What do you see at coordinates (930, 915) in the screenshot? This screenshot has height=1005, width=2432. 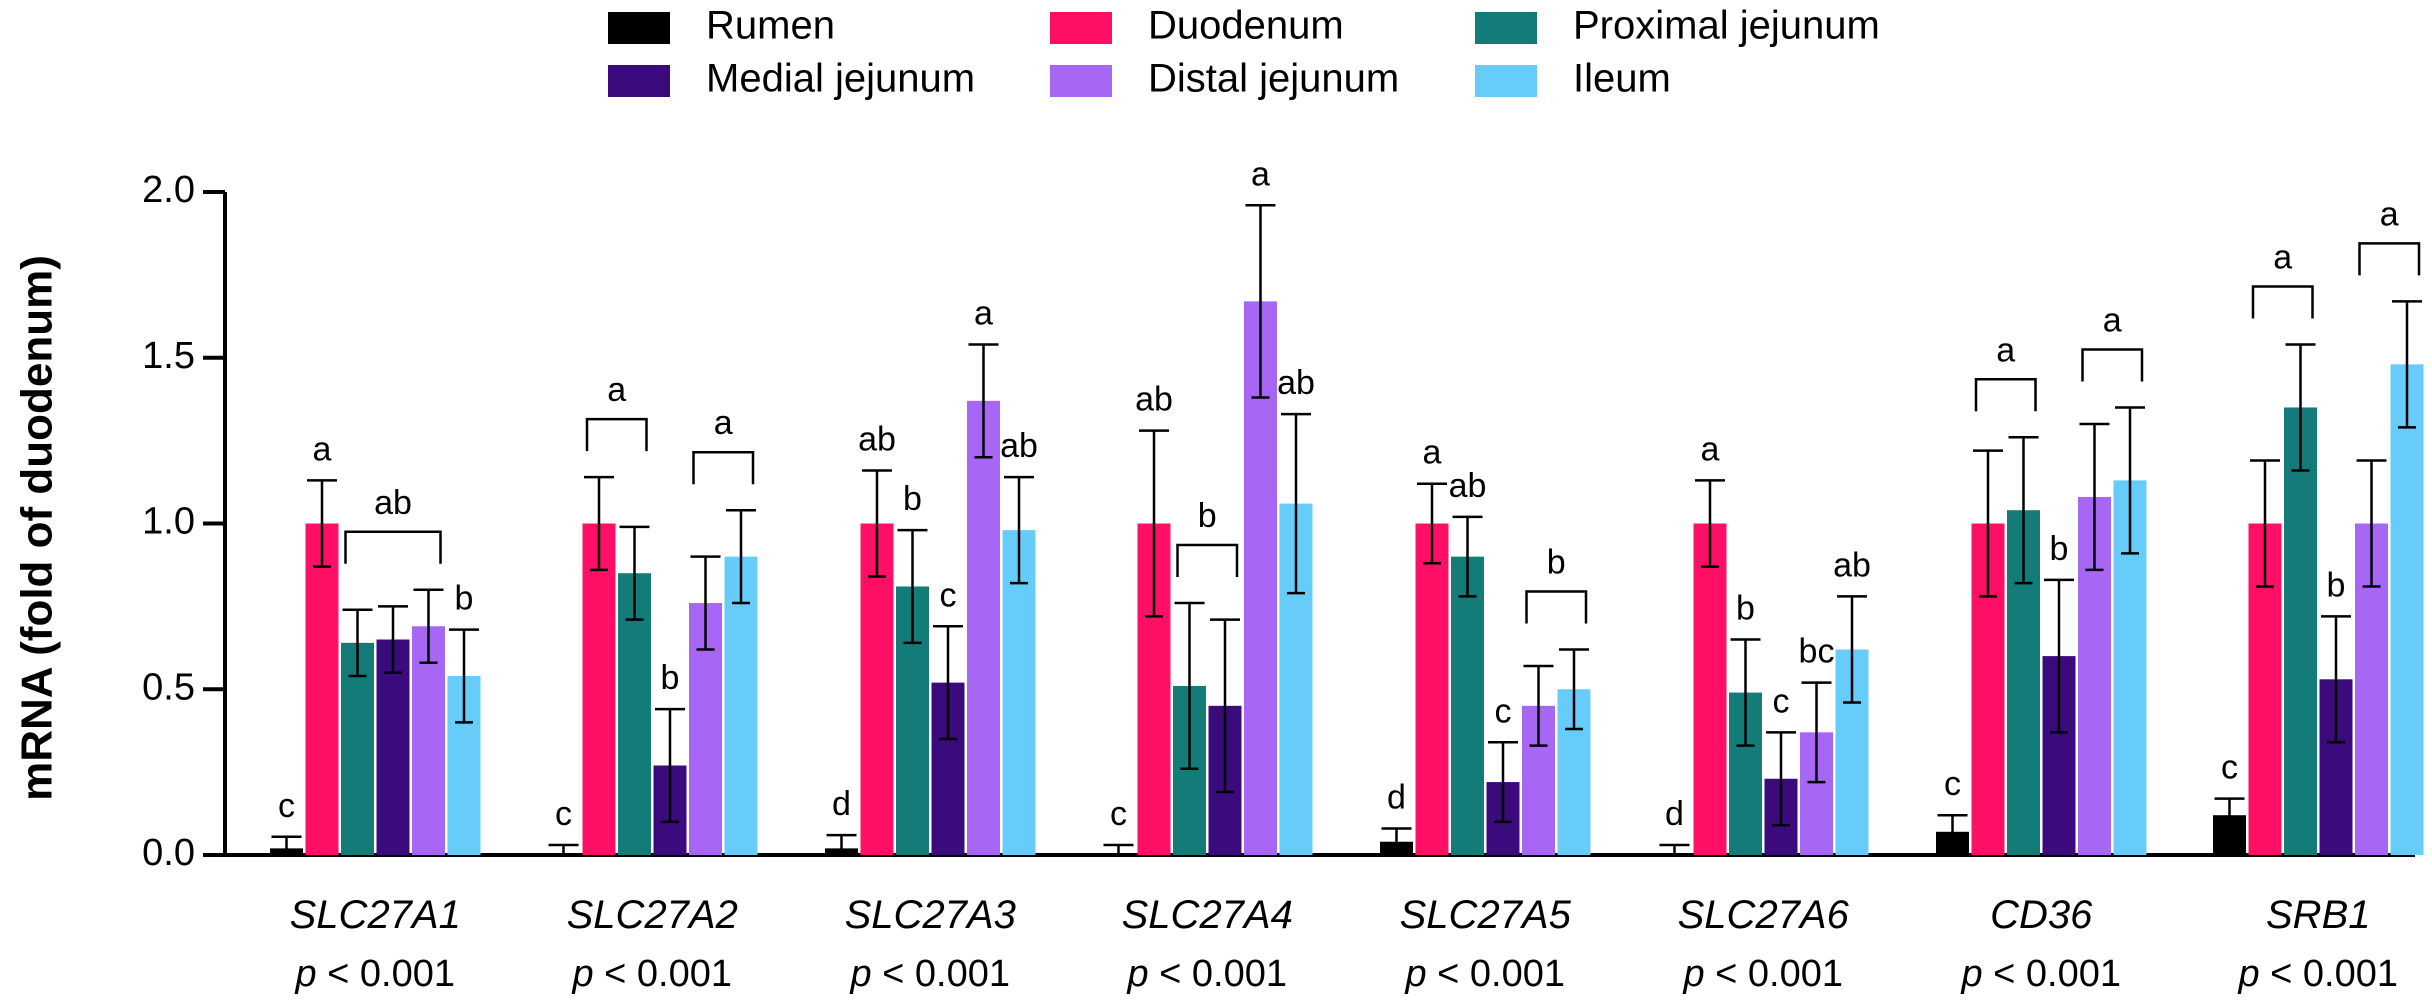 I see `x-tick-label: SLC27A3` at bounding box center [930, 915].